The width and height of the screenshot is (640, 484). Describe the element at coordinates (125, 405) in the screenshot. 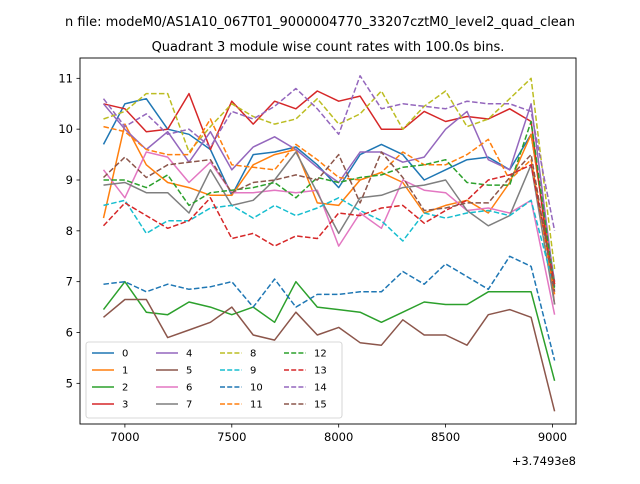

I see `legend-label-3: 3` at that location.